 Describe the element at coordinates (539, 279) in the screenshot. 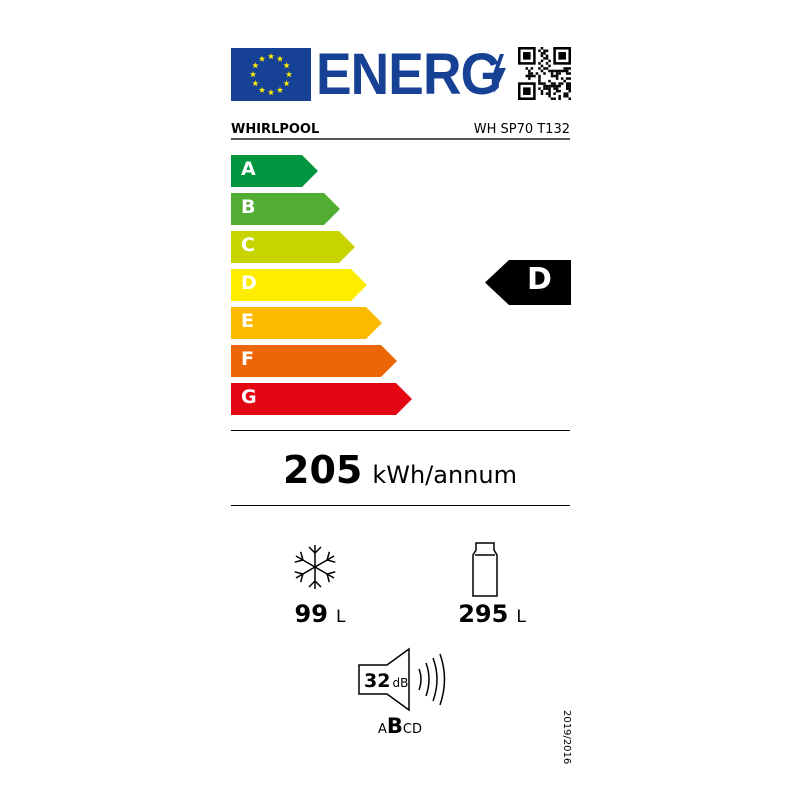

I see `rating-letter: D` at that location.